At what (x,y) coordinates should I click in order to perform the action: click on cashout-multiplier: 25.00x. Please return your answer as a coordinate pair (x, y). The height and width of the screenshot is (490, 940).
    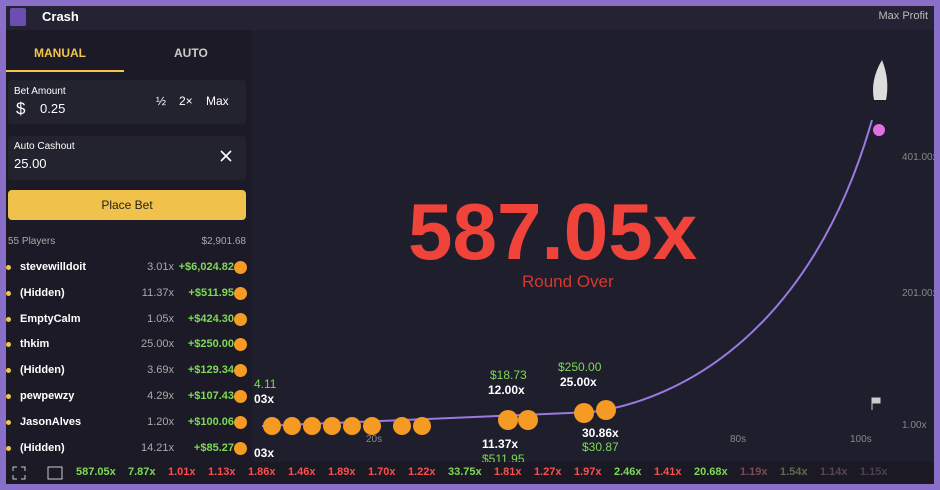
    Looking at the image, I should click on (578, 382).